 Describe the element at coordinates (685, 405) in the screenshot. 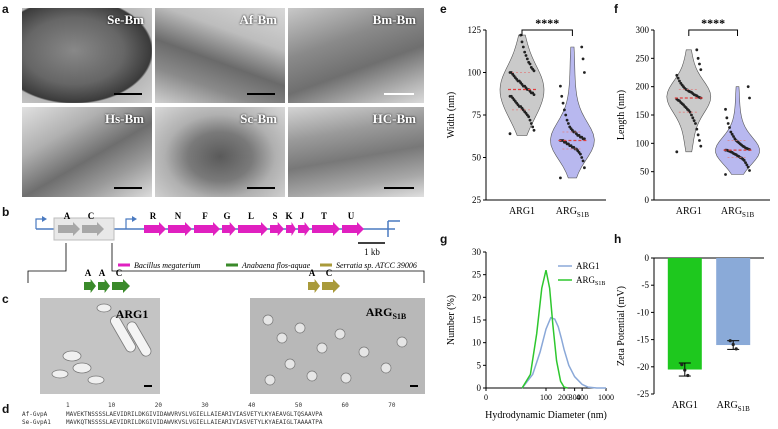

I see `x-tick-label: ARG1` at that location.